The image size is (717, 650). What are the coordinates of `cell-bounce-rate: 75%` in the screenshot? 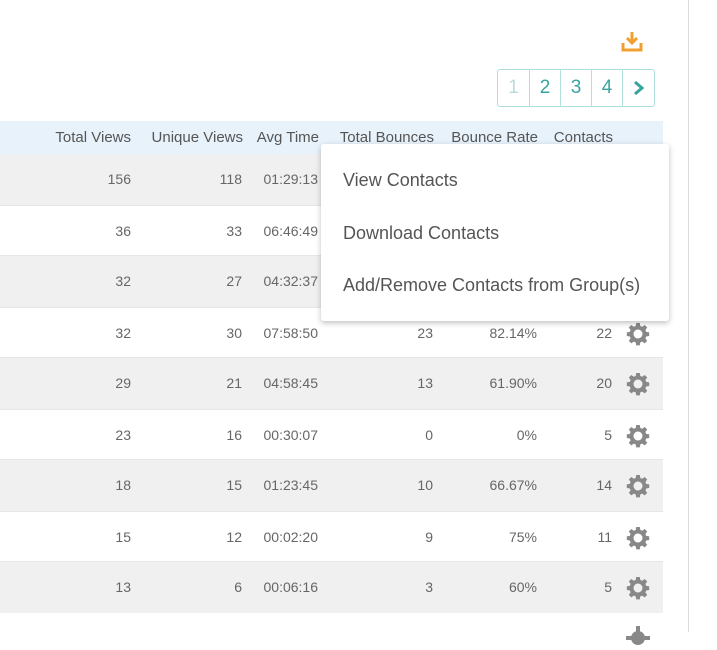 It's located at (522, 537).